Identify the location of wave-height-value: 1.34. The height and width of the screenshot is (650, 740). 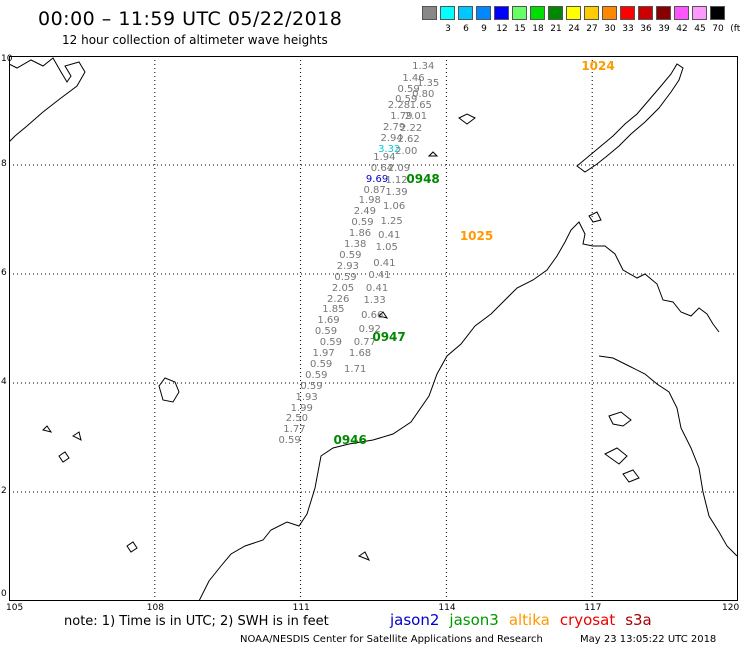
(423, 66).